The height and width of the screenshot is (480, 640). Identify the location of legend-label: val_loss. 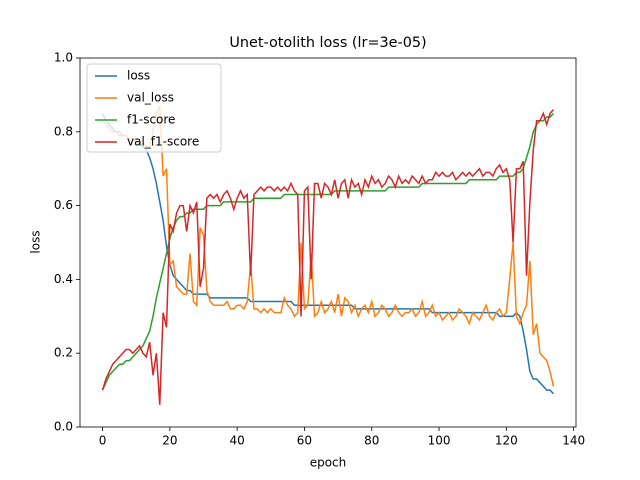
(150, 98).